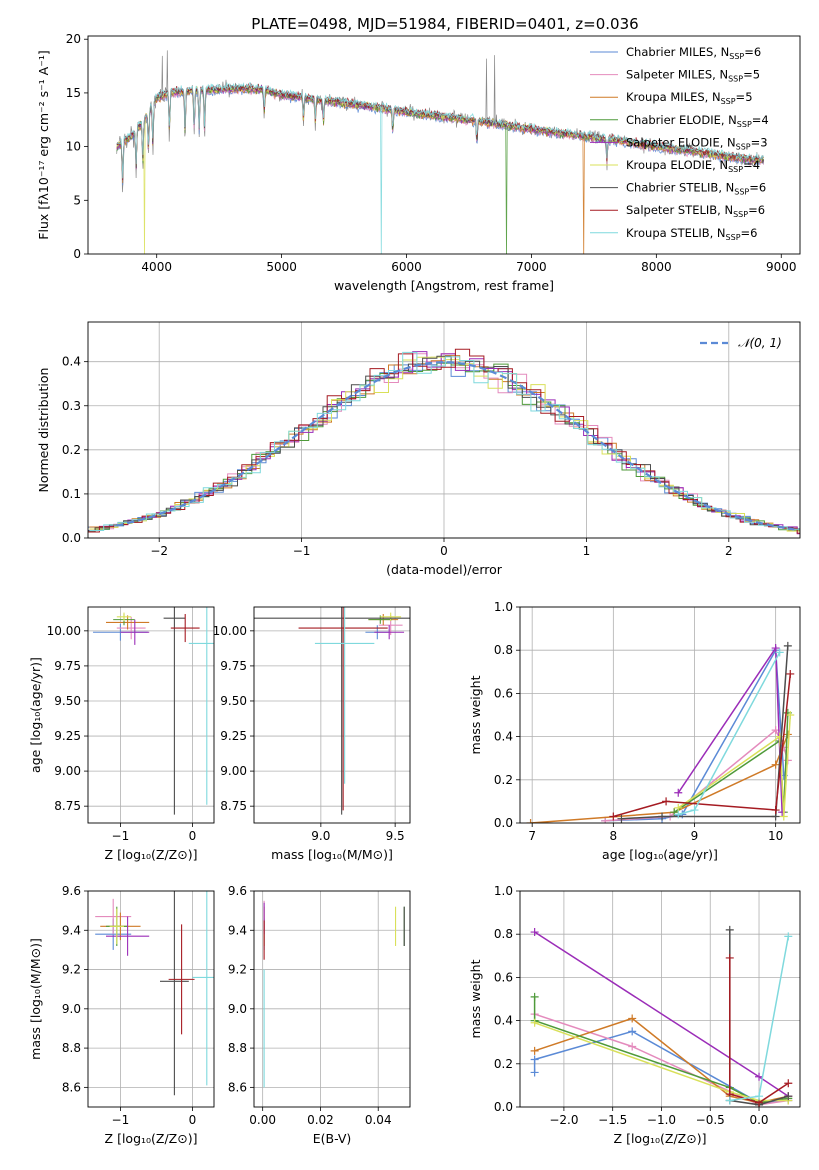  I want to click on x-tick-label: 0, so click(193, 836).